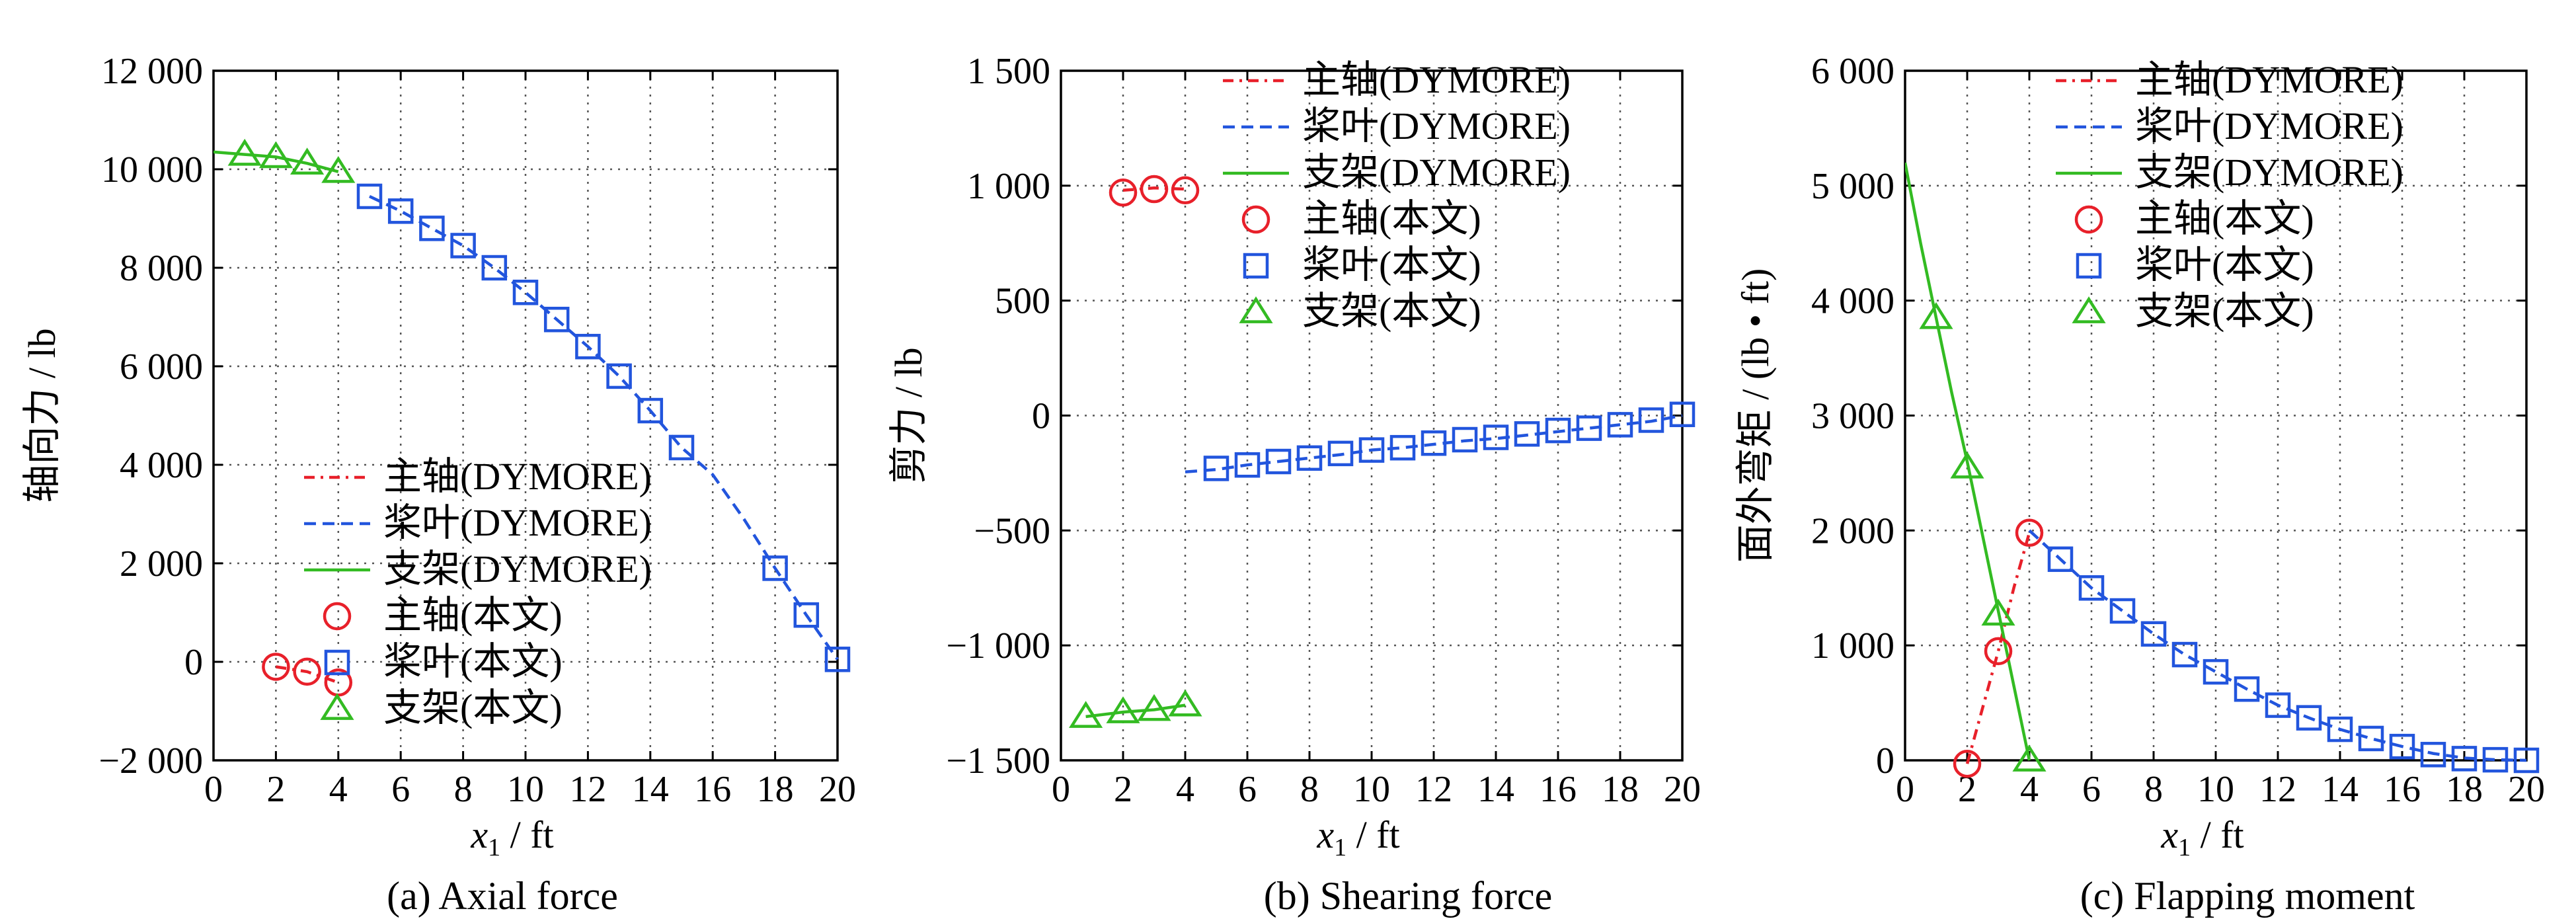 The width and height of the screenshot is (2576, 921). I want to click on y-tick-label: 1 000, so click(1852, 645).